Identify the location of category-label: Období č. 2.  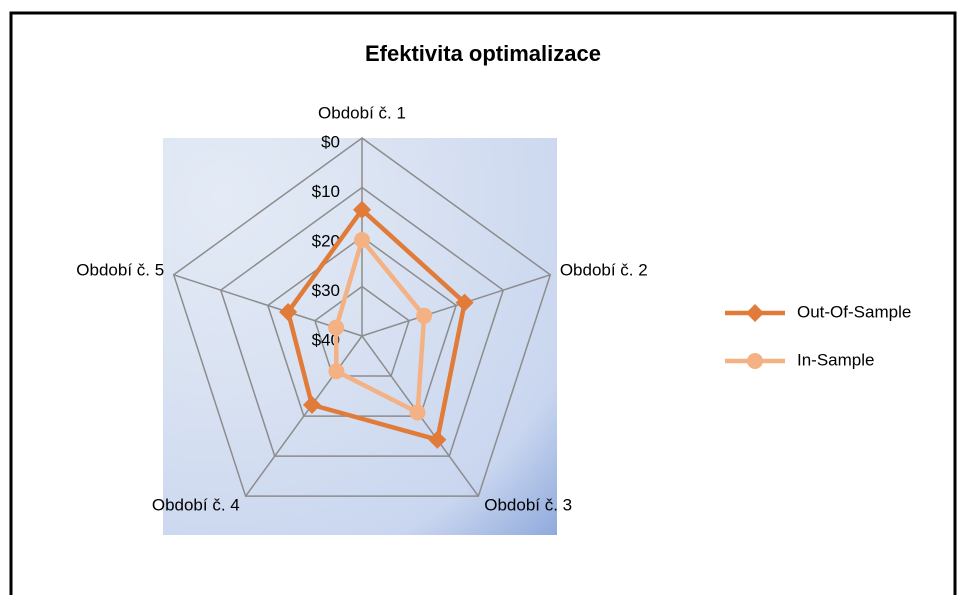
(604, 270).